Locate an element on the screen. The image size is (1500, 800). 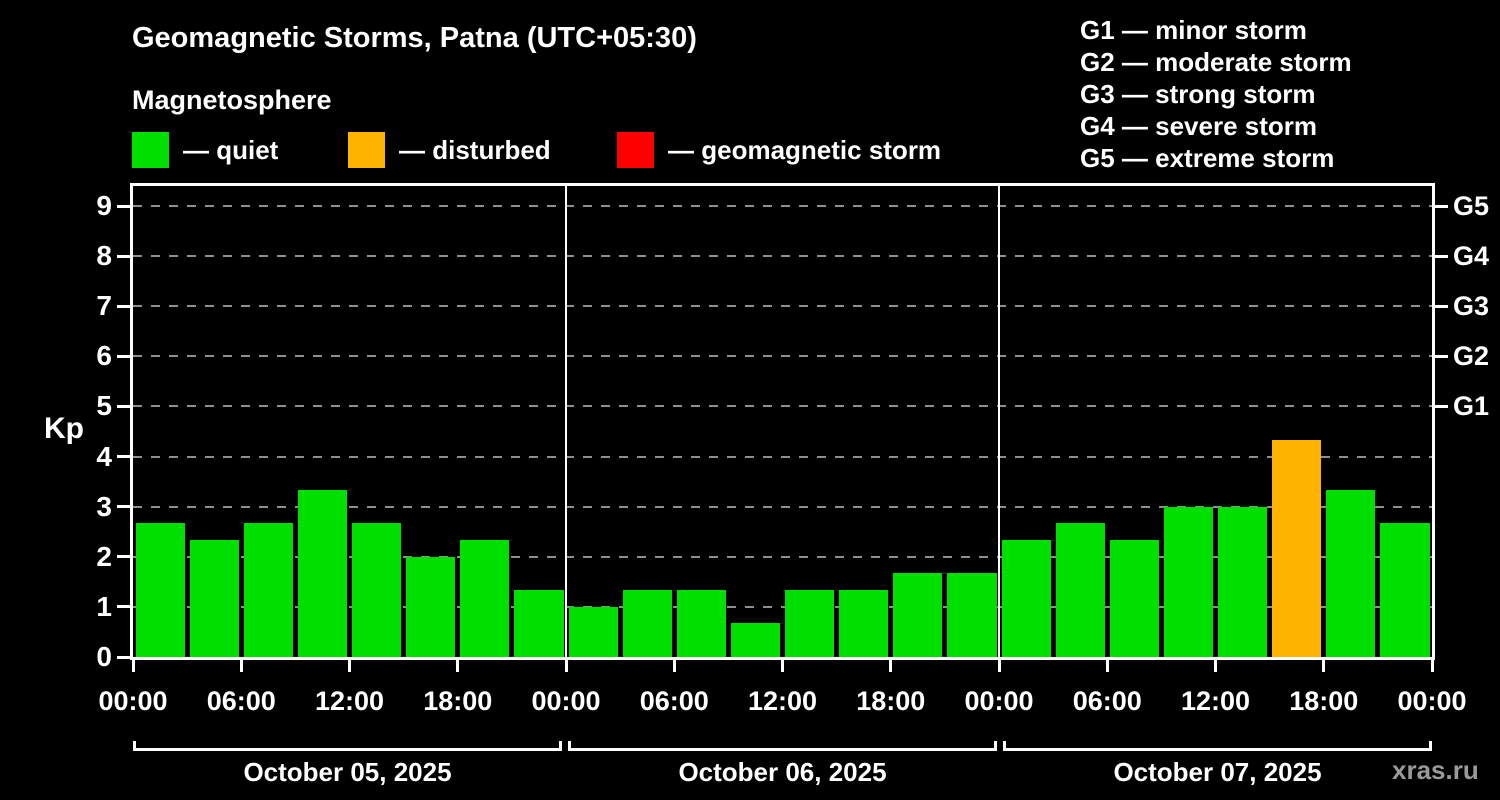
legend-item-quiet: — quiet is located at coordinates (205, 150).